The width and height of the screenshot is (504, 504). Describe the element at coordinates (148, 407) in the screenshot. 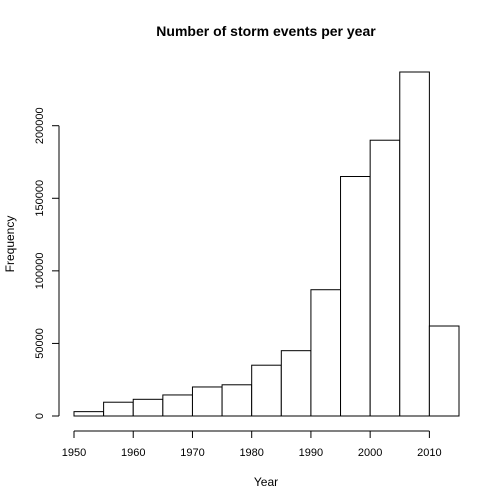

I see `histogram-bar-1960` at that location.